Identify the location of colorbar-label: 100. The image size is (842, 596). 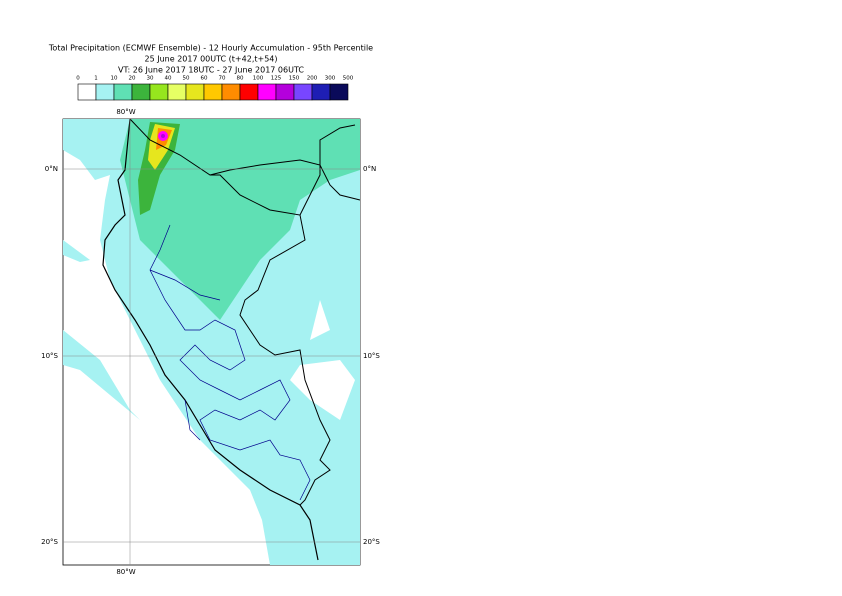
(258, 79).